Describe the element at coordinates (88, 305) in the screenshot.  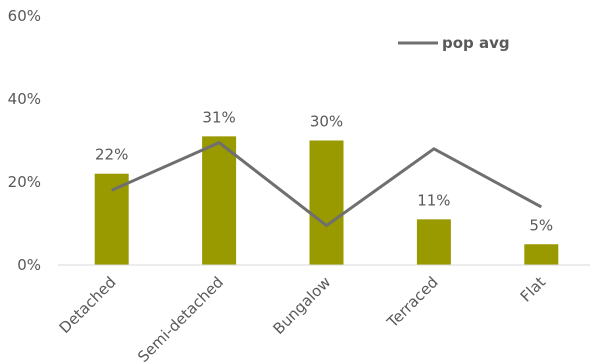
I see `category-label: Detached` at that location.